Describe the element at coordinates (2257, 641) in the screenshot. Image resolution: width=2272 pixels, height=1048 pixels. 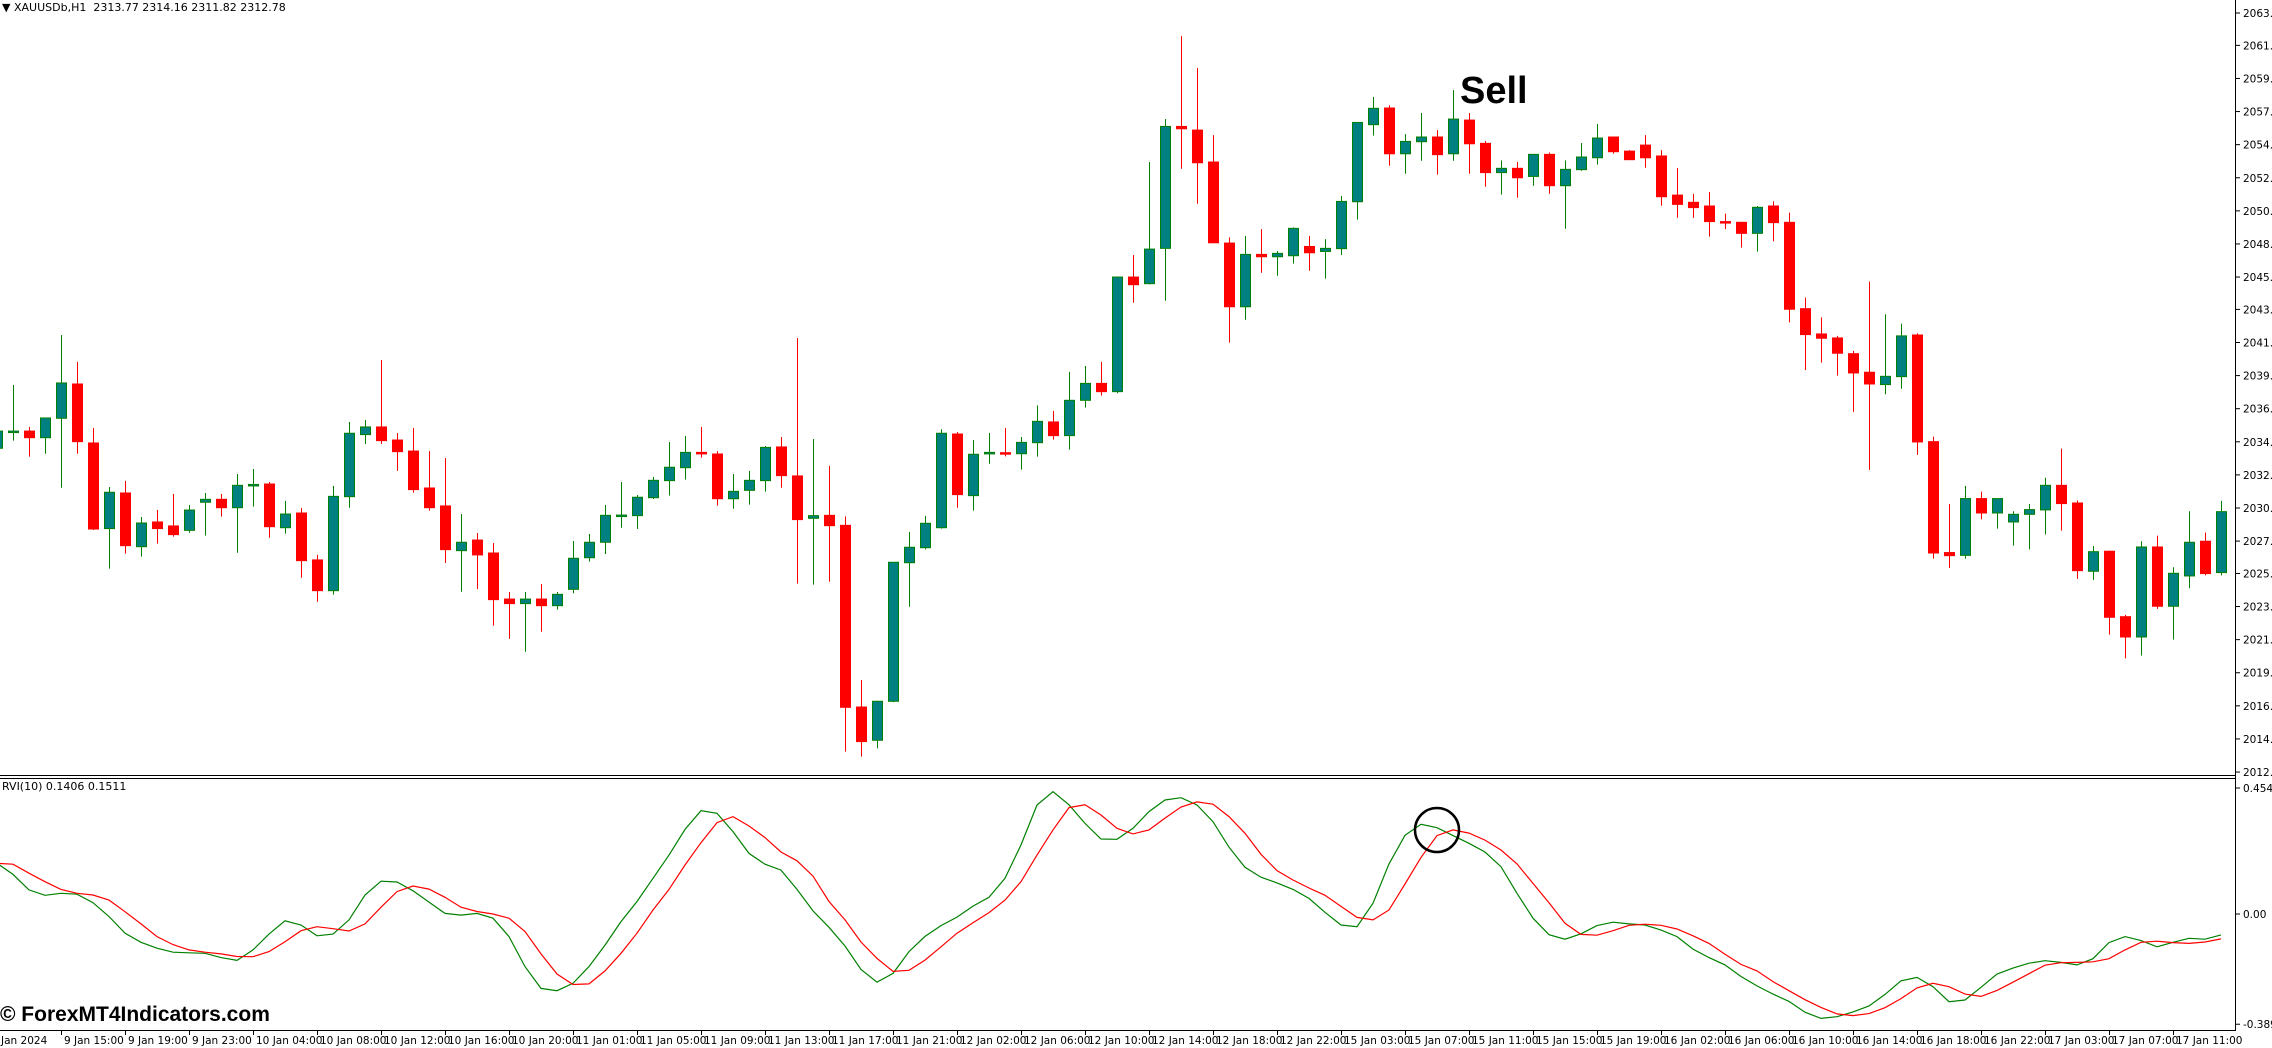
I see `price-tick-label: 2021.25` at that location.